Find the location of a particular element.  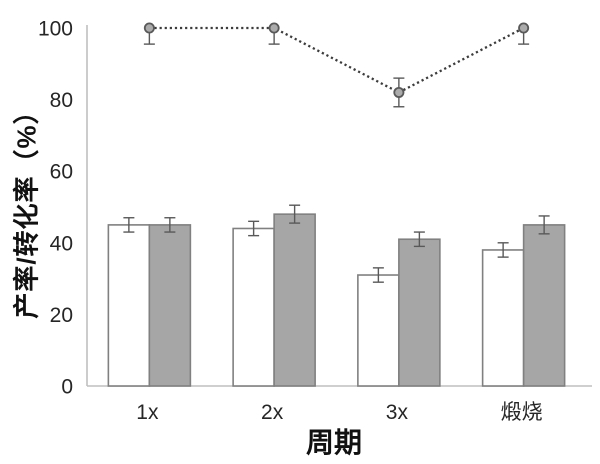

y-tick-label: 0 is located at coordinates (67, 387).